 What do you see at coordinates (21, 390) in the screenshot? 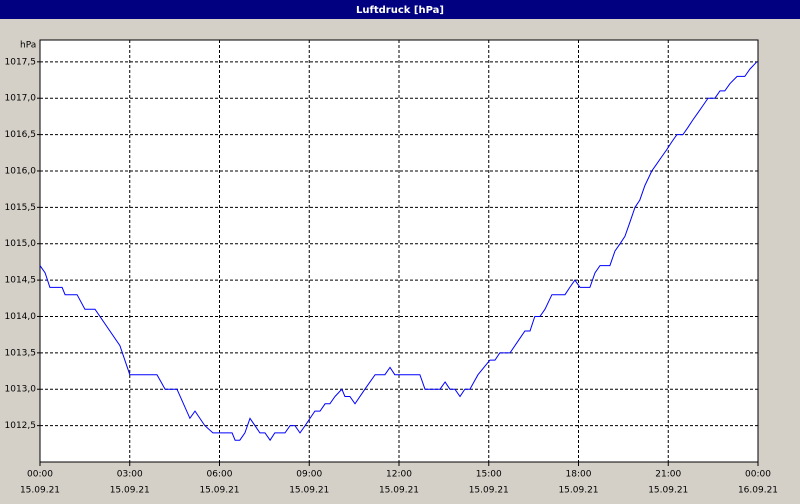
I see `y-tick-label: 1013,0` at bounding box center [21, 390].